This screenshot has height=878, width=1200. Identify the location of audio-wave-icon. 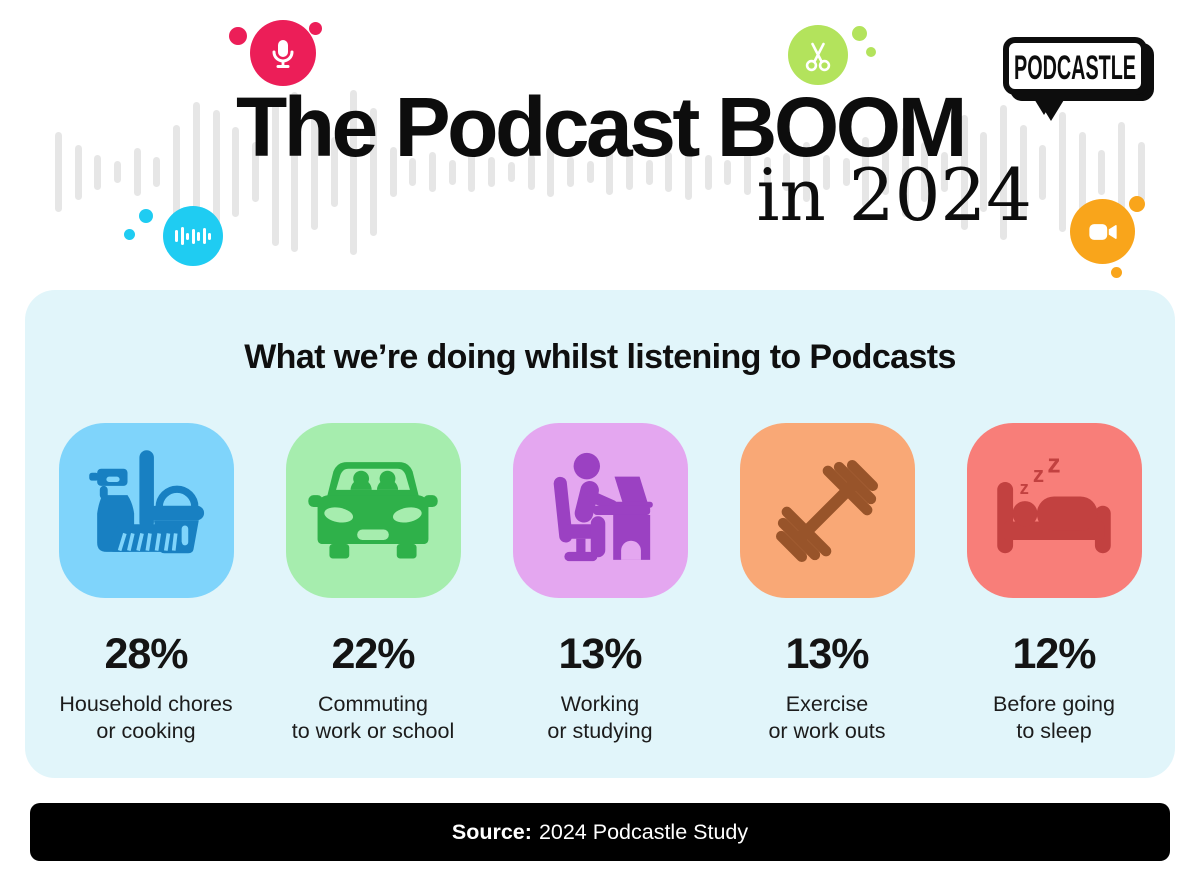
(193, 236).